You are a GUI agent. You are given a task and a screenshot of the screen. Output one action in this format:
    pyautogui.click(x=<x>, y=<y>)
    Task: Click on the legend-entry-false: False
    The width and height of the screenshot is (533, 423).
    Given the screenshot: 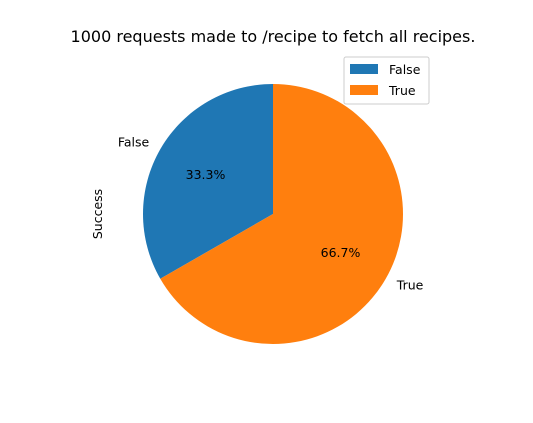 What is the action you would take?
    pyautogui.click(x=405, y=69)
    